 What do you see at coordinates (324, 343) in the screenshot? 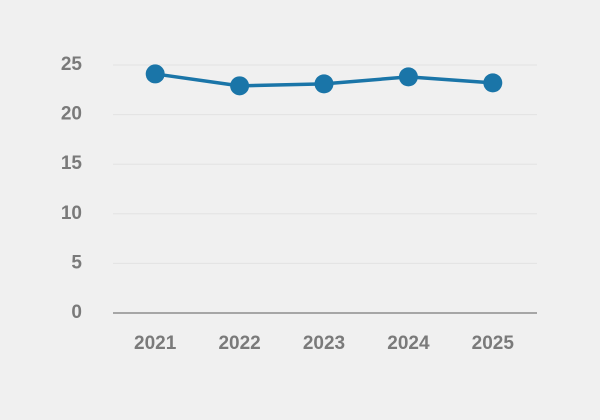
I see `x-tick-label: 2023` at bounding box center [324, 343].